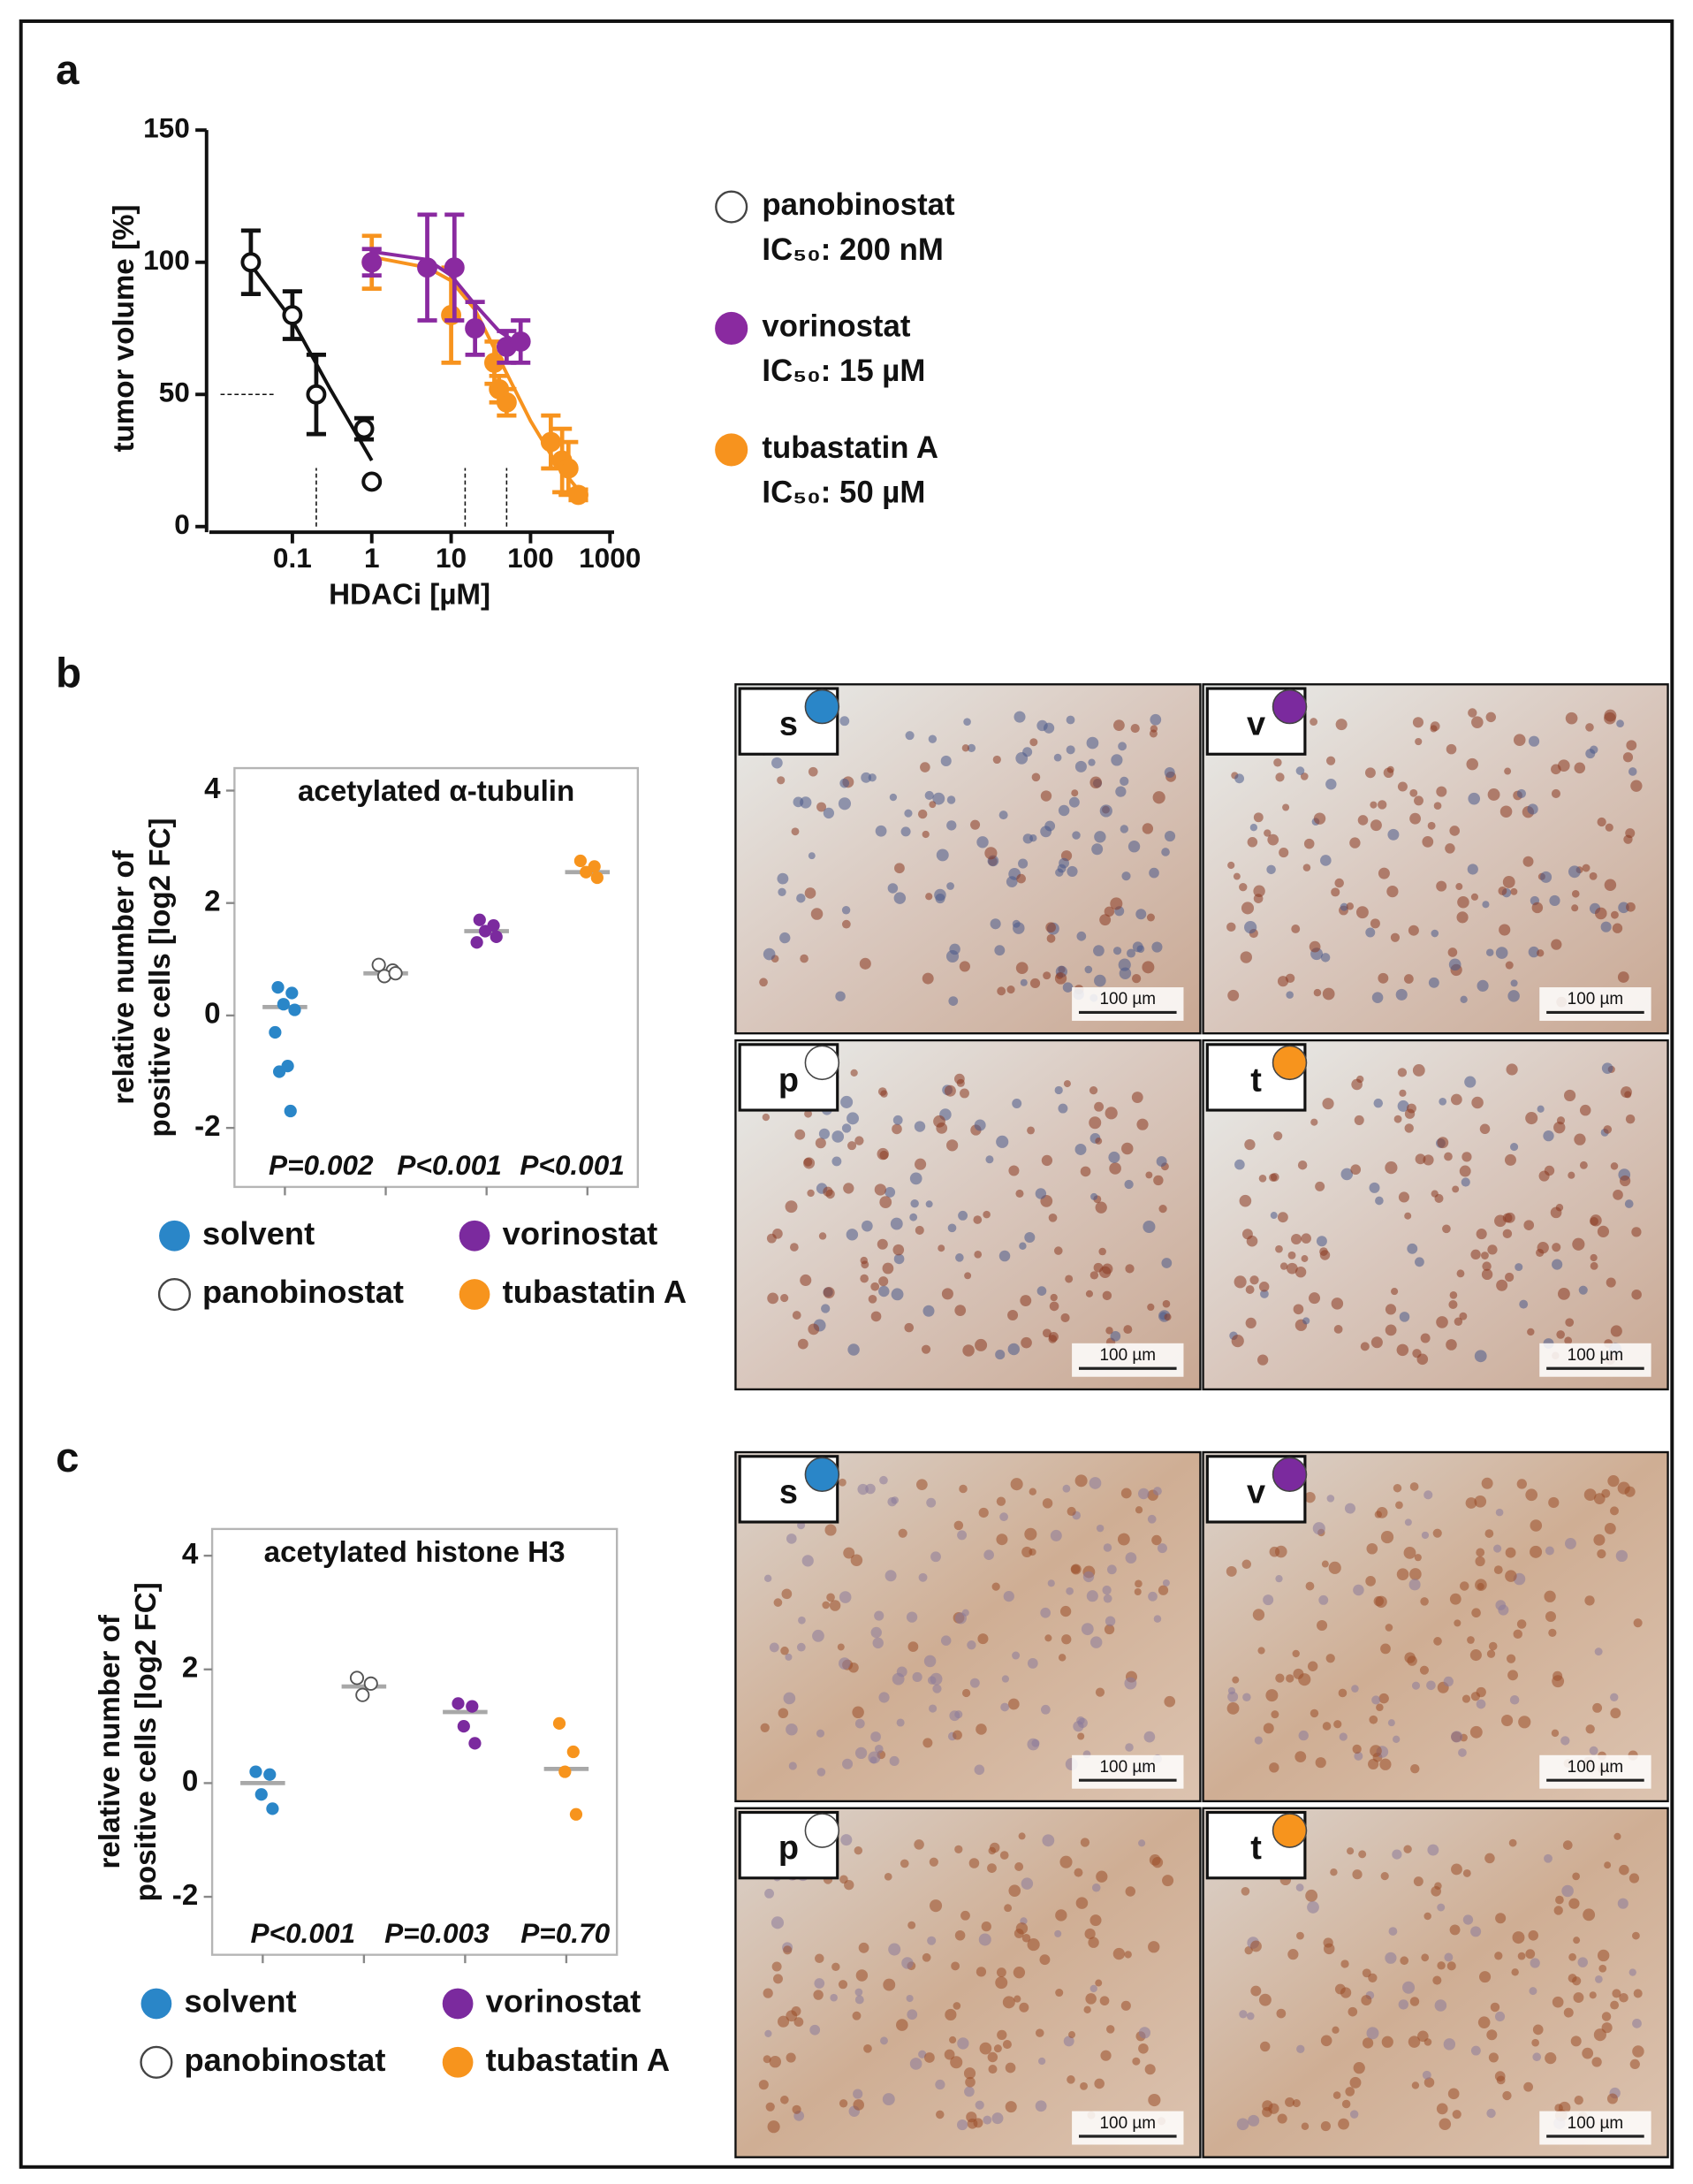 The height and width of the screenshot is (2184, 1693). What do you see at coordinates (610, 558) in the screenshot?
I see `x-tick-label: 1000` at bounding box center [610, 558].